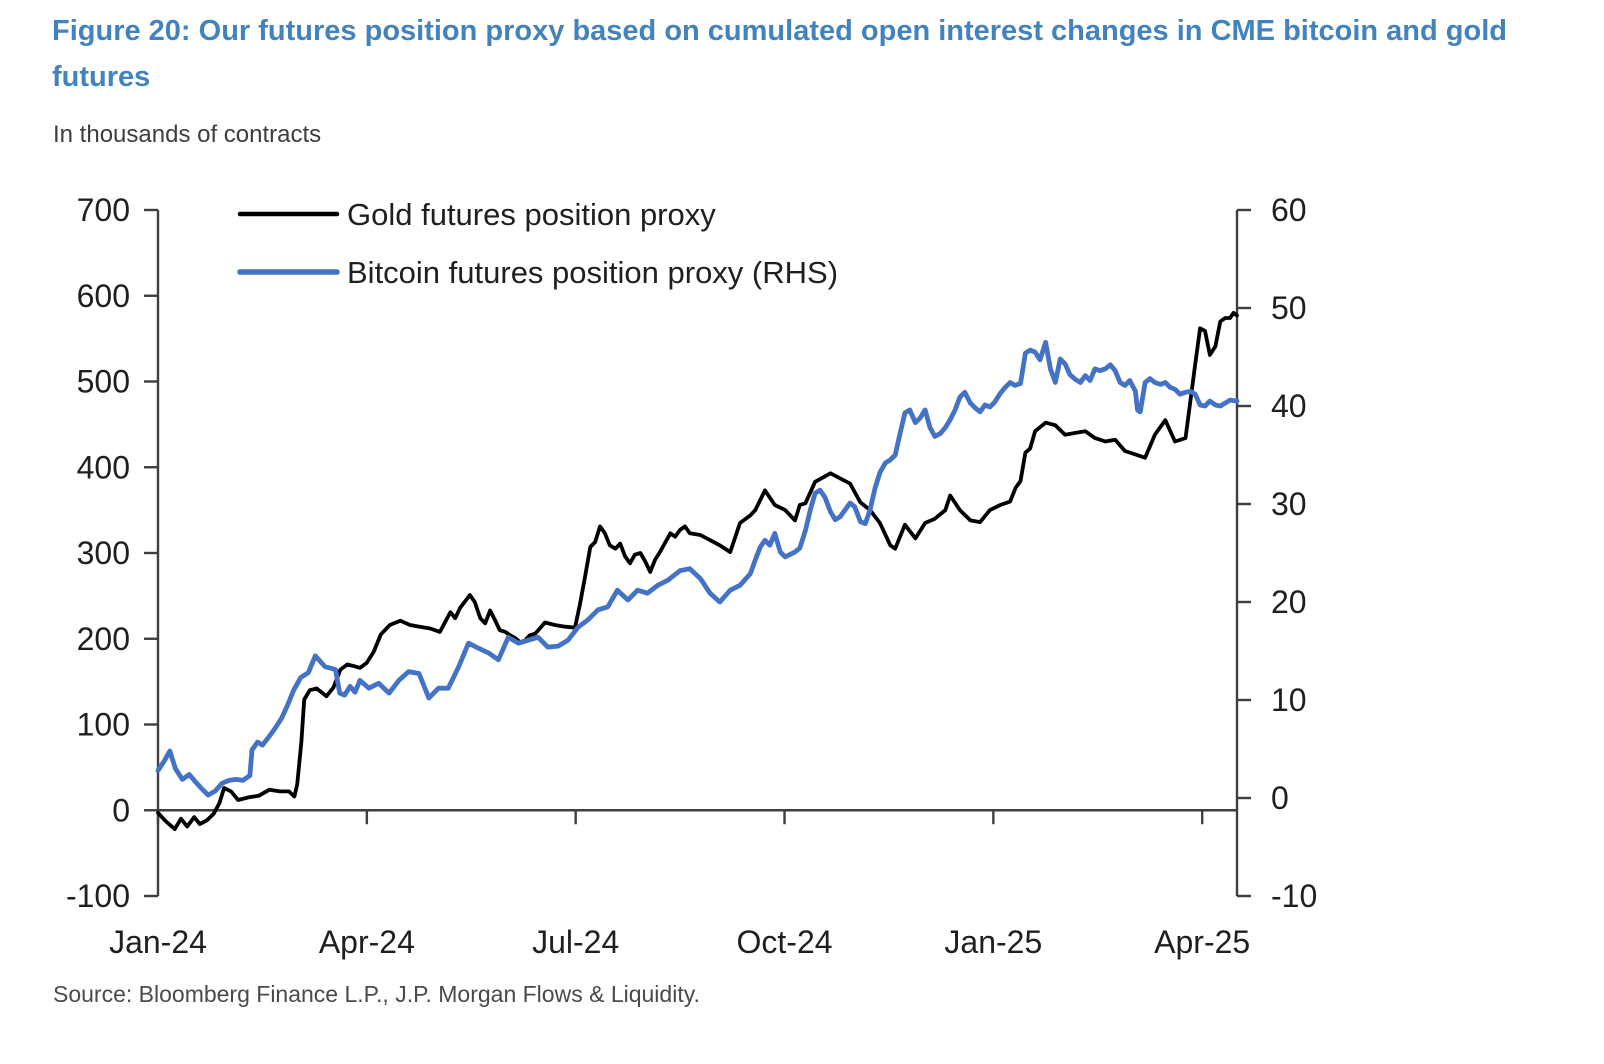 The width and height of the screenshot is (1604, 1064). I want to click on legend-label-bitcoin: Bitcoin futures position proxy (RHS), so click(592, 272).